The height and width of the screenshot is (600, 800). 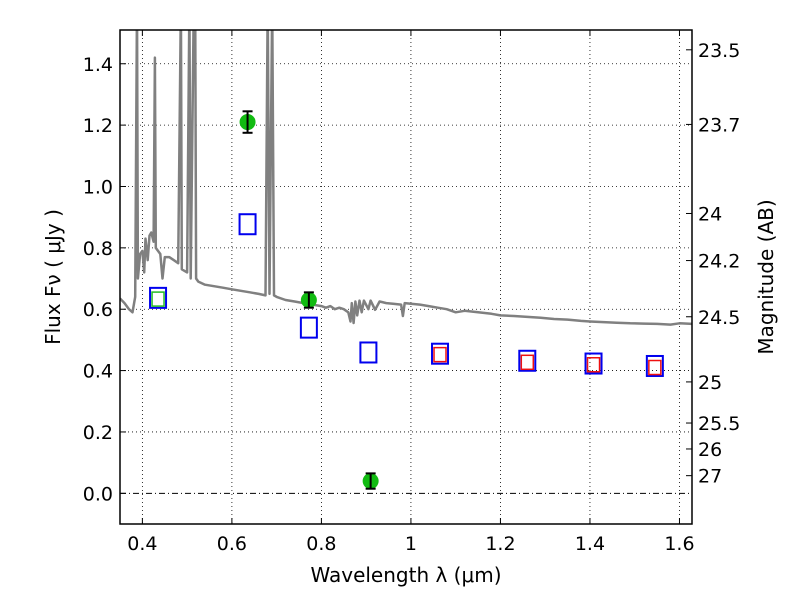 I want to click on y2-tick-label: 25.5, so click(x=719, y=424).